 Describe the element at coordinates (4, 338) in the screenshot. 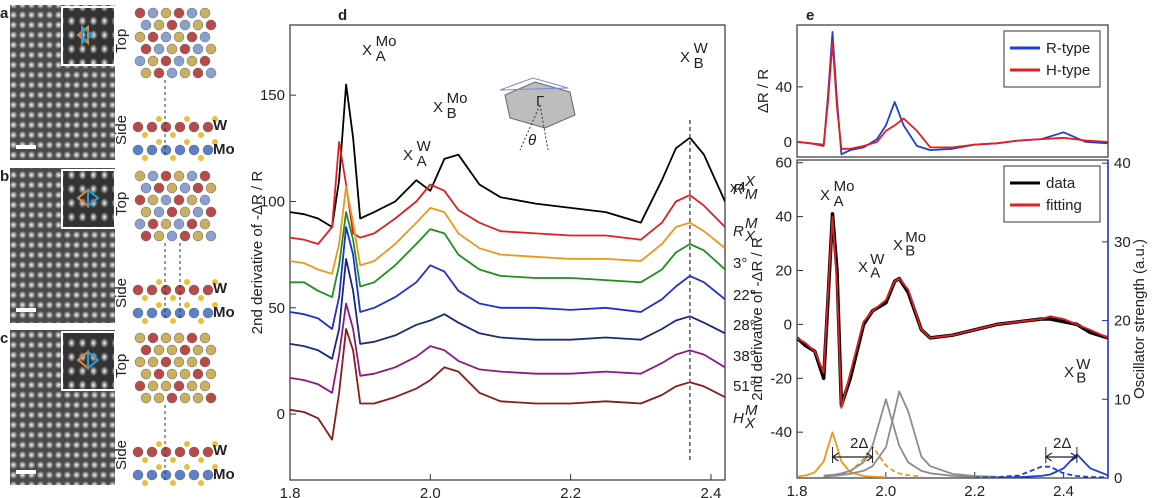

I see `panel-label: c` at that location.